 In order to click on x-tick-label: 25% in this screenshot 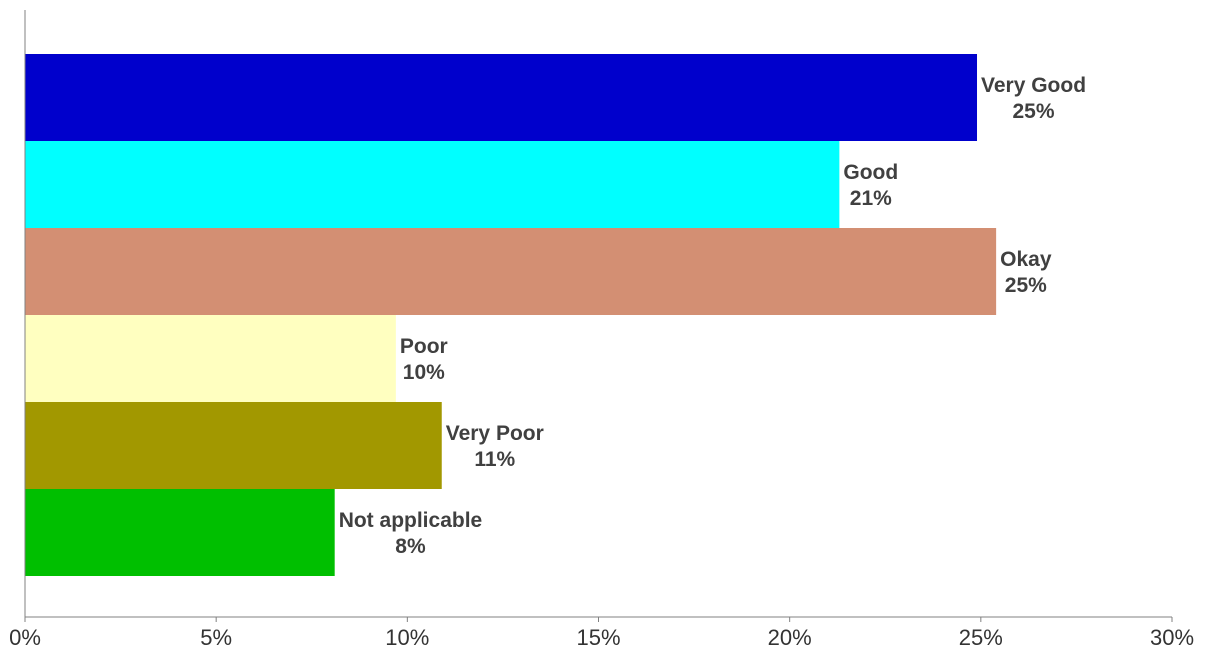, I will do `click(981, 637)`.